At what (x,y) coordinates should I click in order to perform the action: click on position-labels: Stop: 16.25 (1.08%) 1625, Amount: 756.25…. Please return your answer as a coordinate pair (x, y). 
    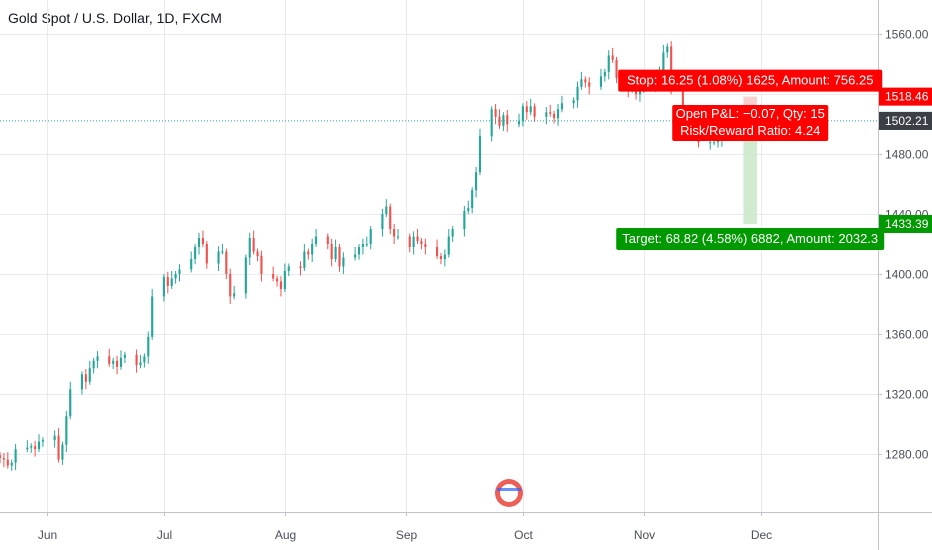
    Looking at the image, I should click on (750, 159).